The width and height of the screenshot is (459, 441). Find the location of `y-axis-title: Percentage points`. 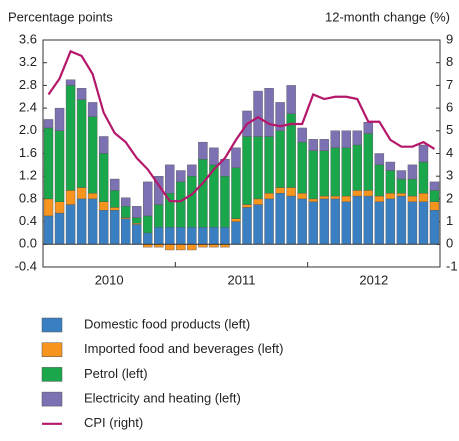

y-axis-title: Percentage points is located at coordinates (60, 16).